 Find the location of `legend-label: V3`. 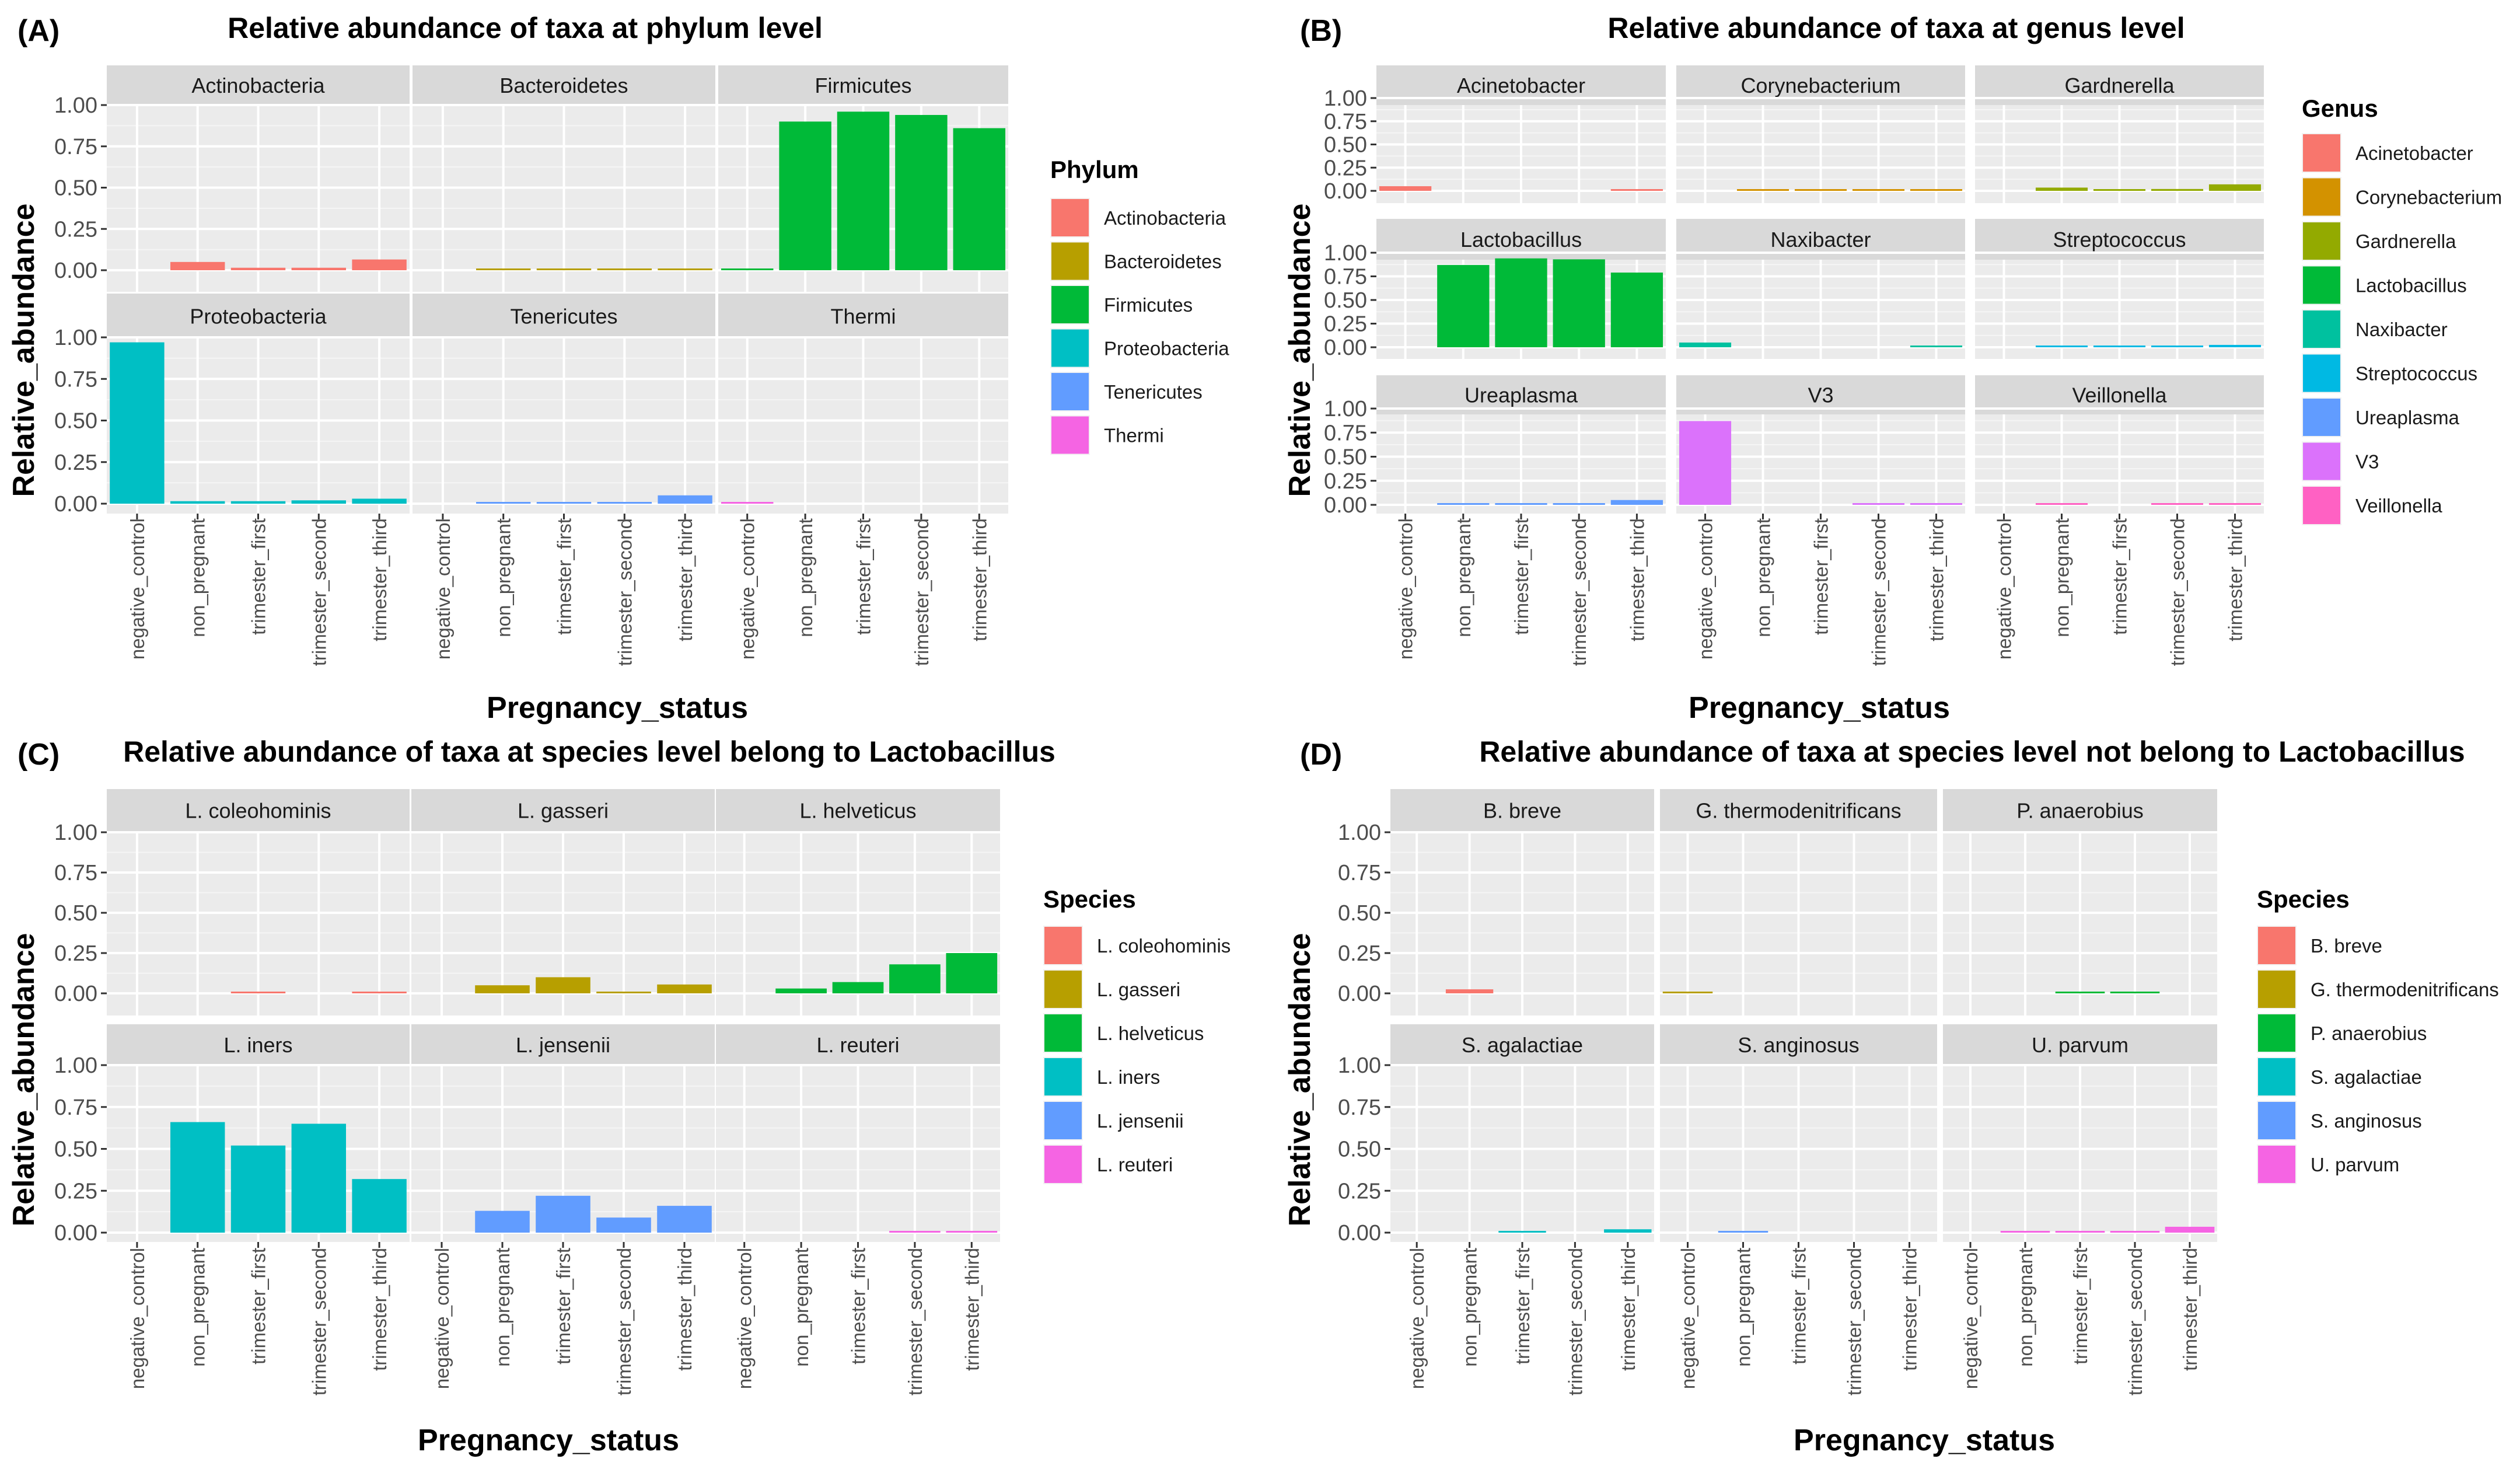

legend-label: V3 is located at coordinates (2367, 462).